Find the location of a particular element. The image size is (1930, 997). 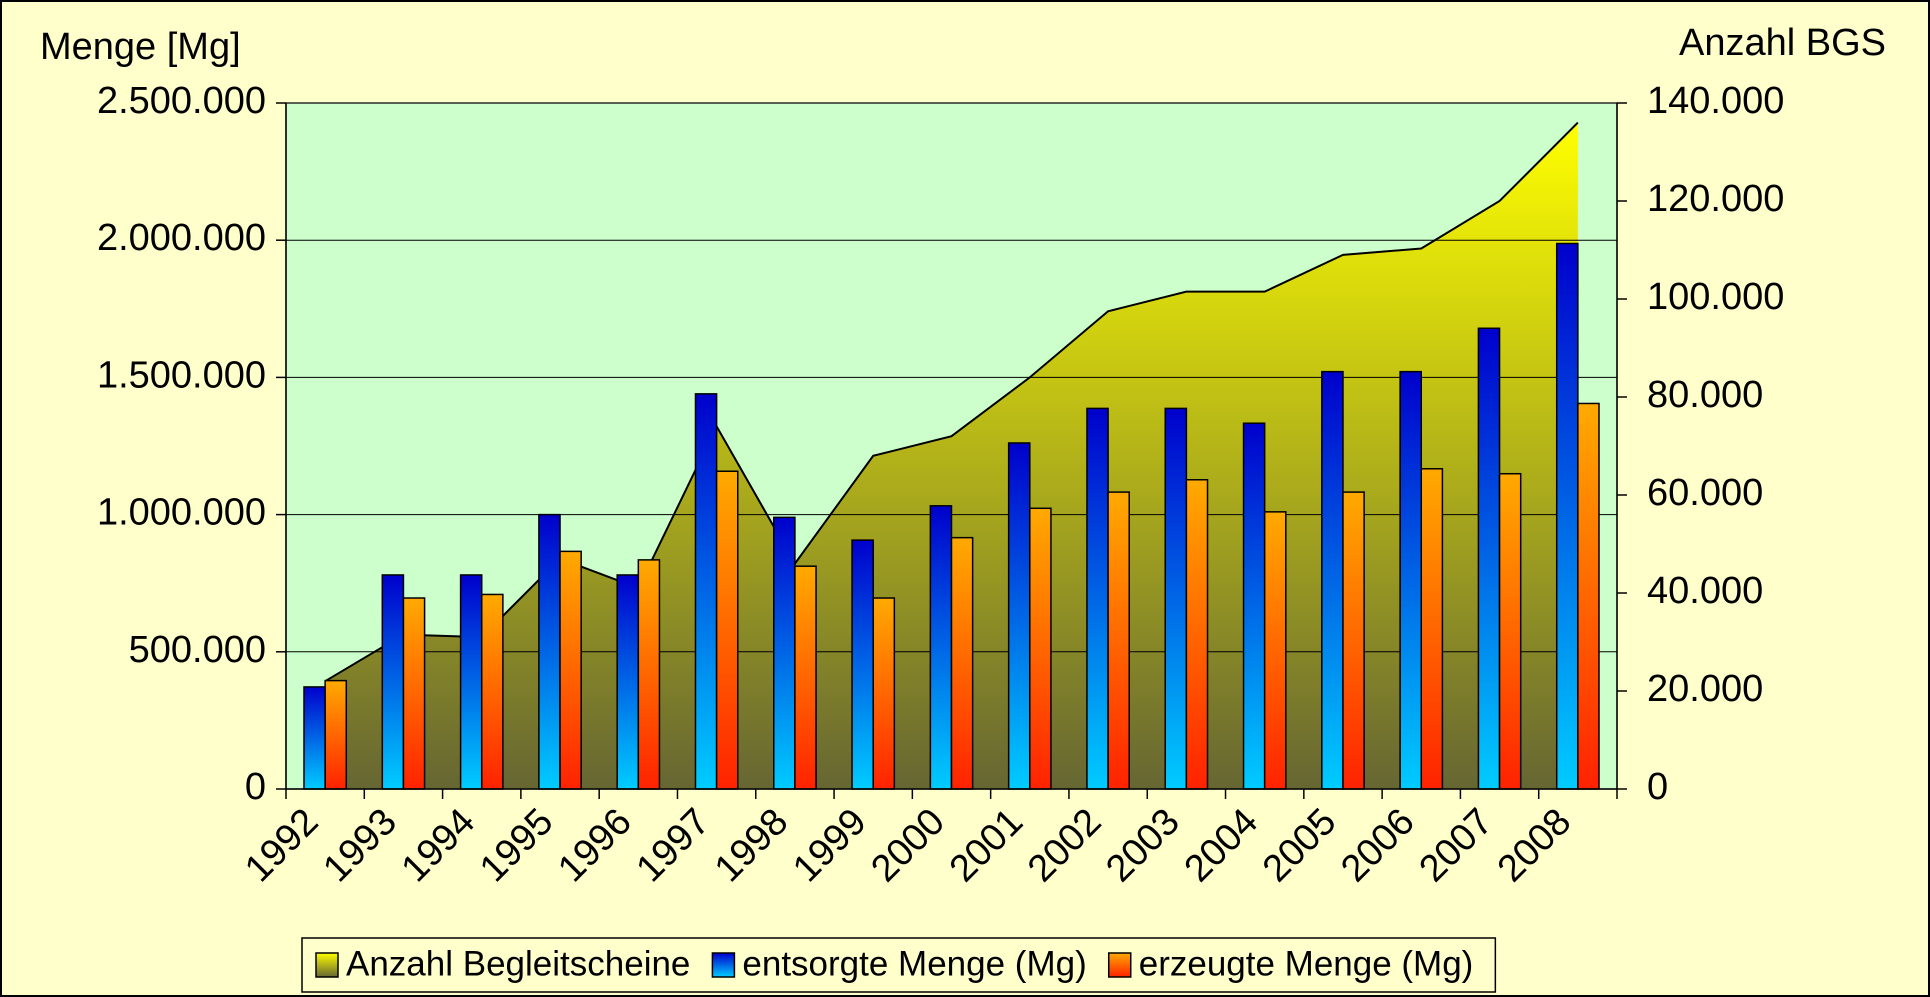

y2-tick-label: 120.000 is located at coordinates (1715, 199).